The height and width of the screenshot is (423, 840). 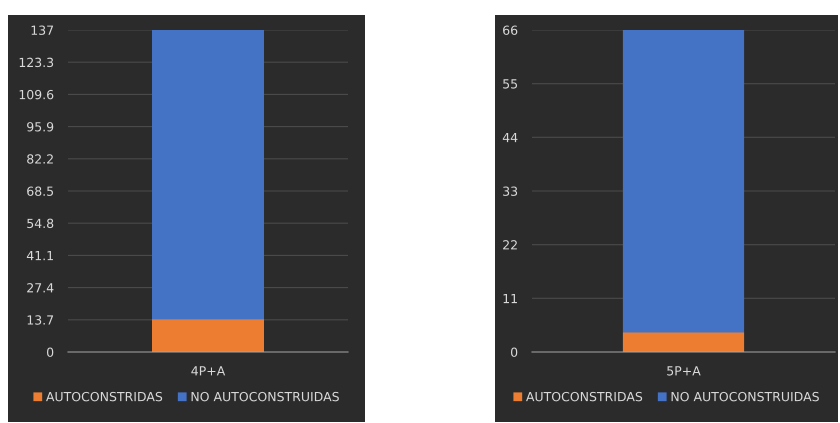 What do you see at coordinates (510, 245) in the screenshot?
I see `y-tick-label: 22` at bounding box center [510, 245].